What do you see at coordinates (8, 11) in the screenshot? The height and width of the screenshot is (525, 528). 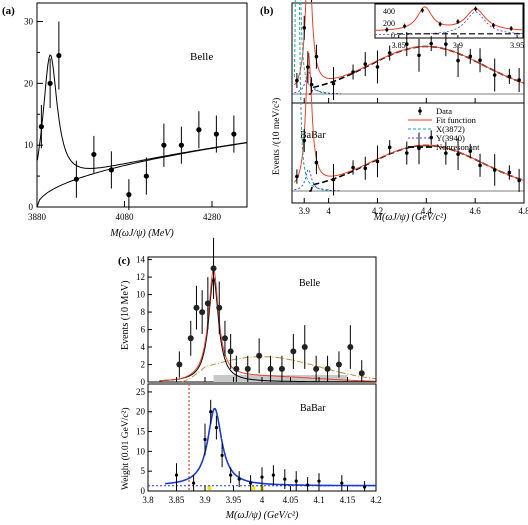 I see `panel-a-label: (a)` at bounding box center [8, 11].